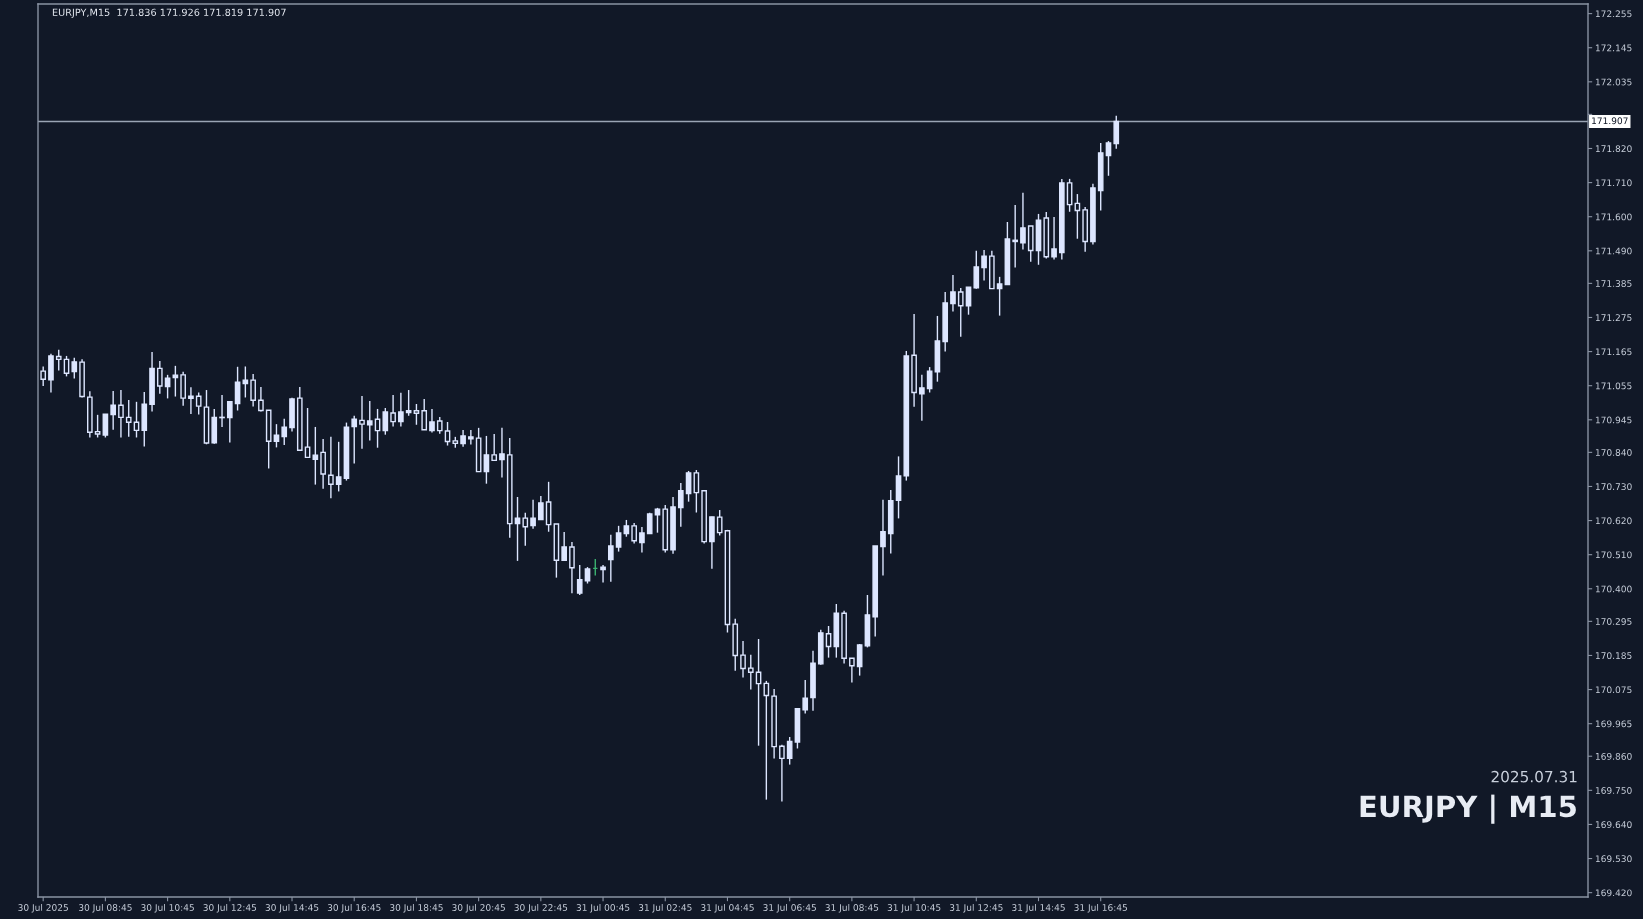 The image size is (1643, 919). Describe the element at coordinates (1038, 908) in the screenshot. I see `x-tick-label: 31 Jul 14:45` at that location.